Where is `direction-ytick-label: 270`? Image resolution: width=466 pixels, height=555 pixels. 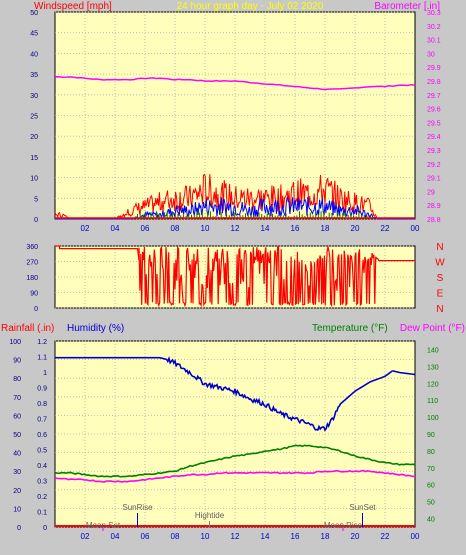
direction-ytick-label: 270 is located at coordinates (32, 263).